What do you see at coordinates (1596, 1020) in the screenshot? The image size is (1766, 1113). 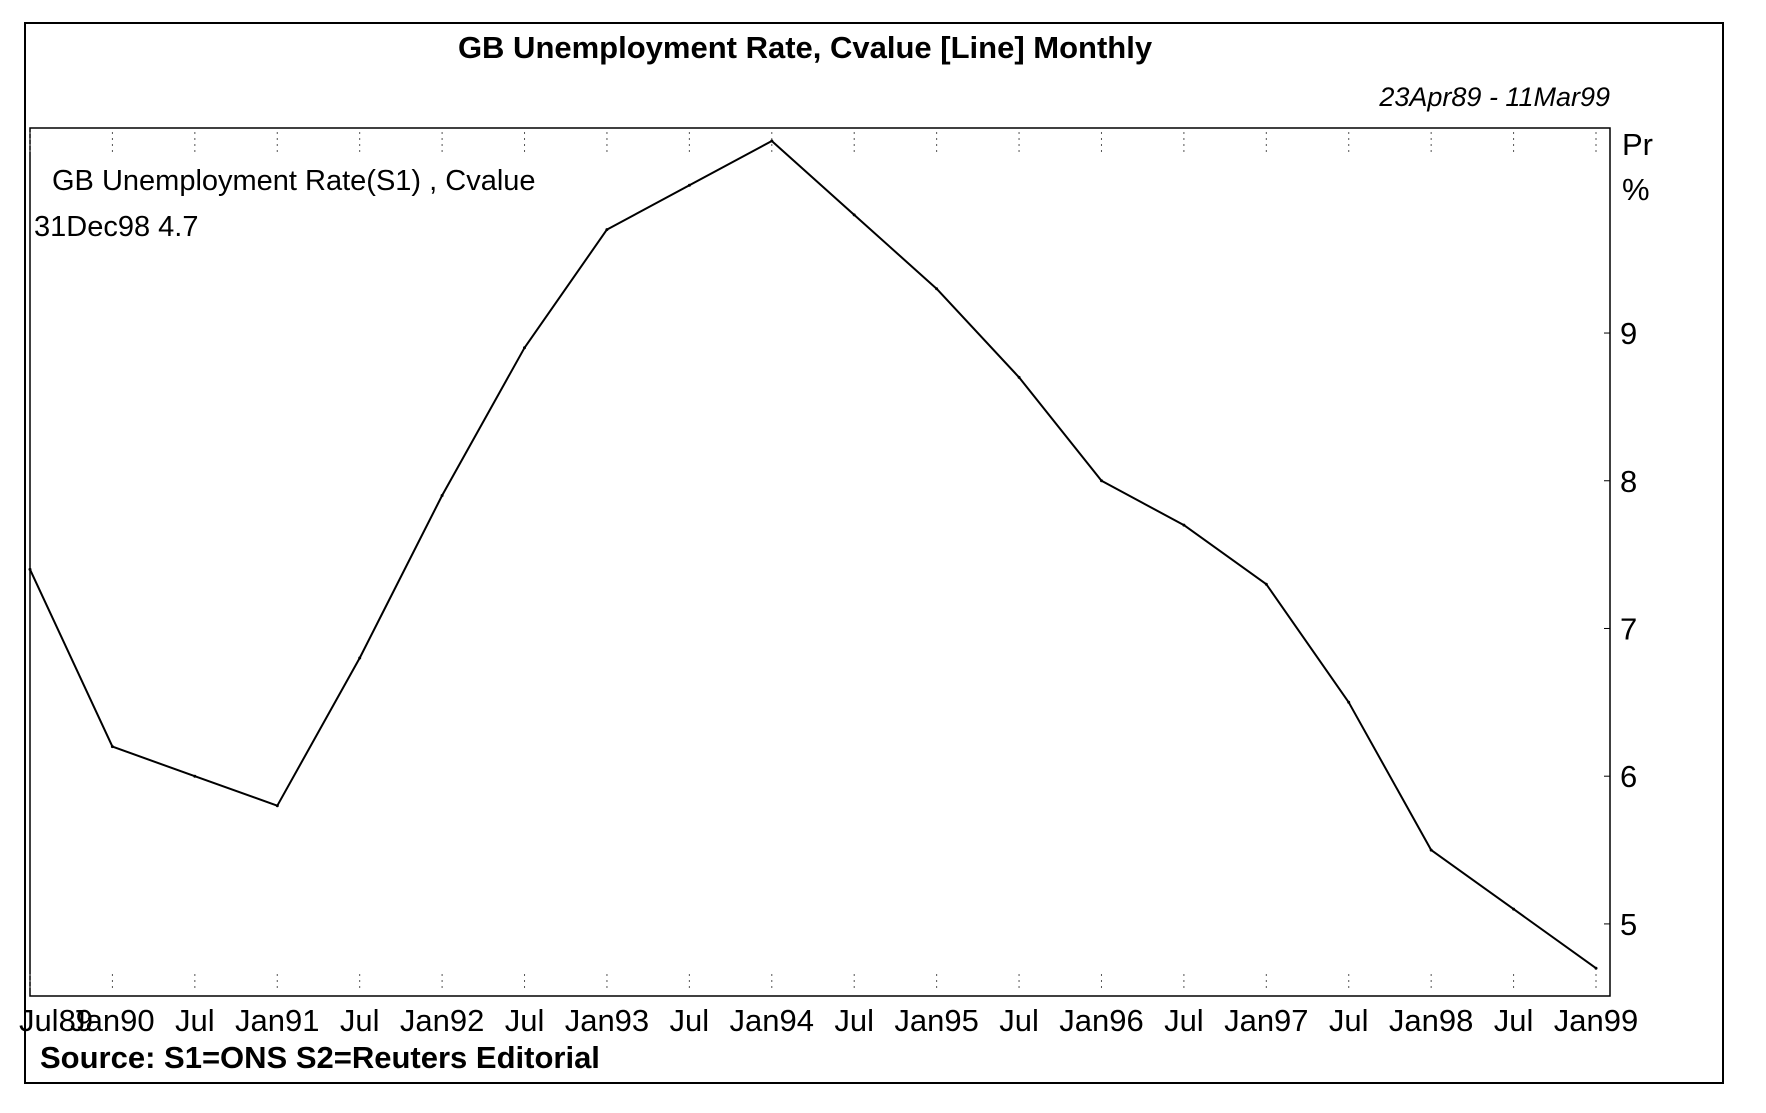 I see `x-tick-label: Jan99` at bounding box center [1596, 1020].